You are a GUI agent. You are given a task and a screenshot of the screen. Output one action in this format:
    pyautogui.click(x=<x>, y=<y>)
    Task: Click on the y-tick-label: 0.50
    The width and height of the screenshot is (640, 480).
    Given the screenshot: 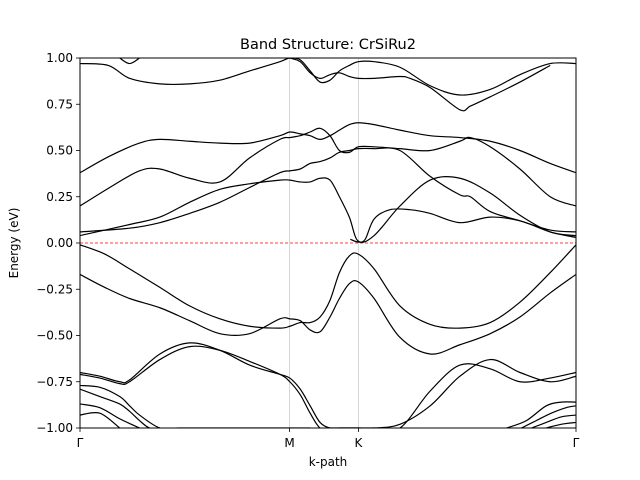 What is the action you would take?
    pyautogui.click(x=59, y=151)
    